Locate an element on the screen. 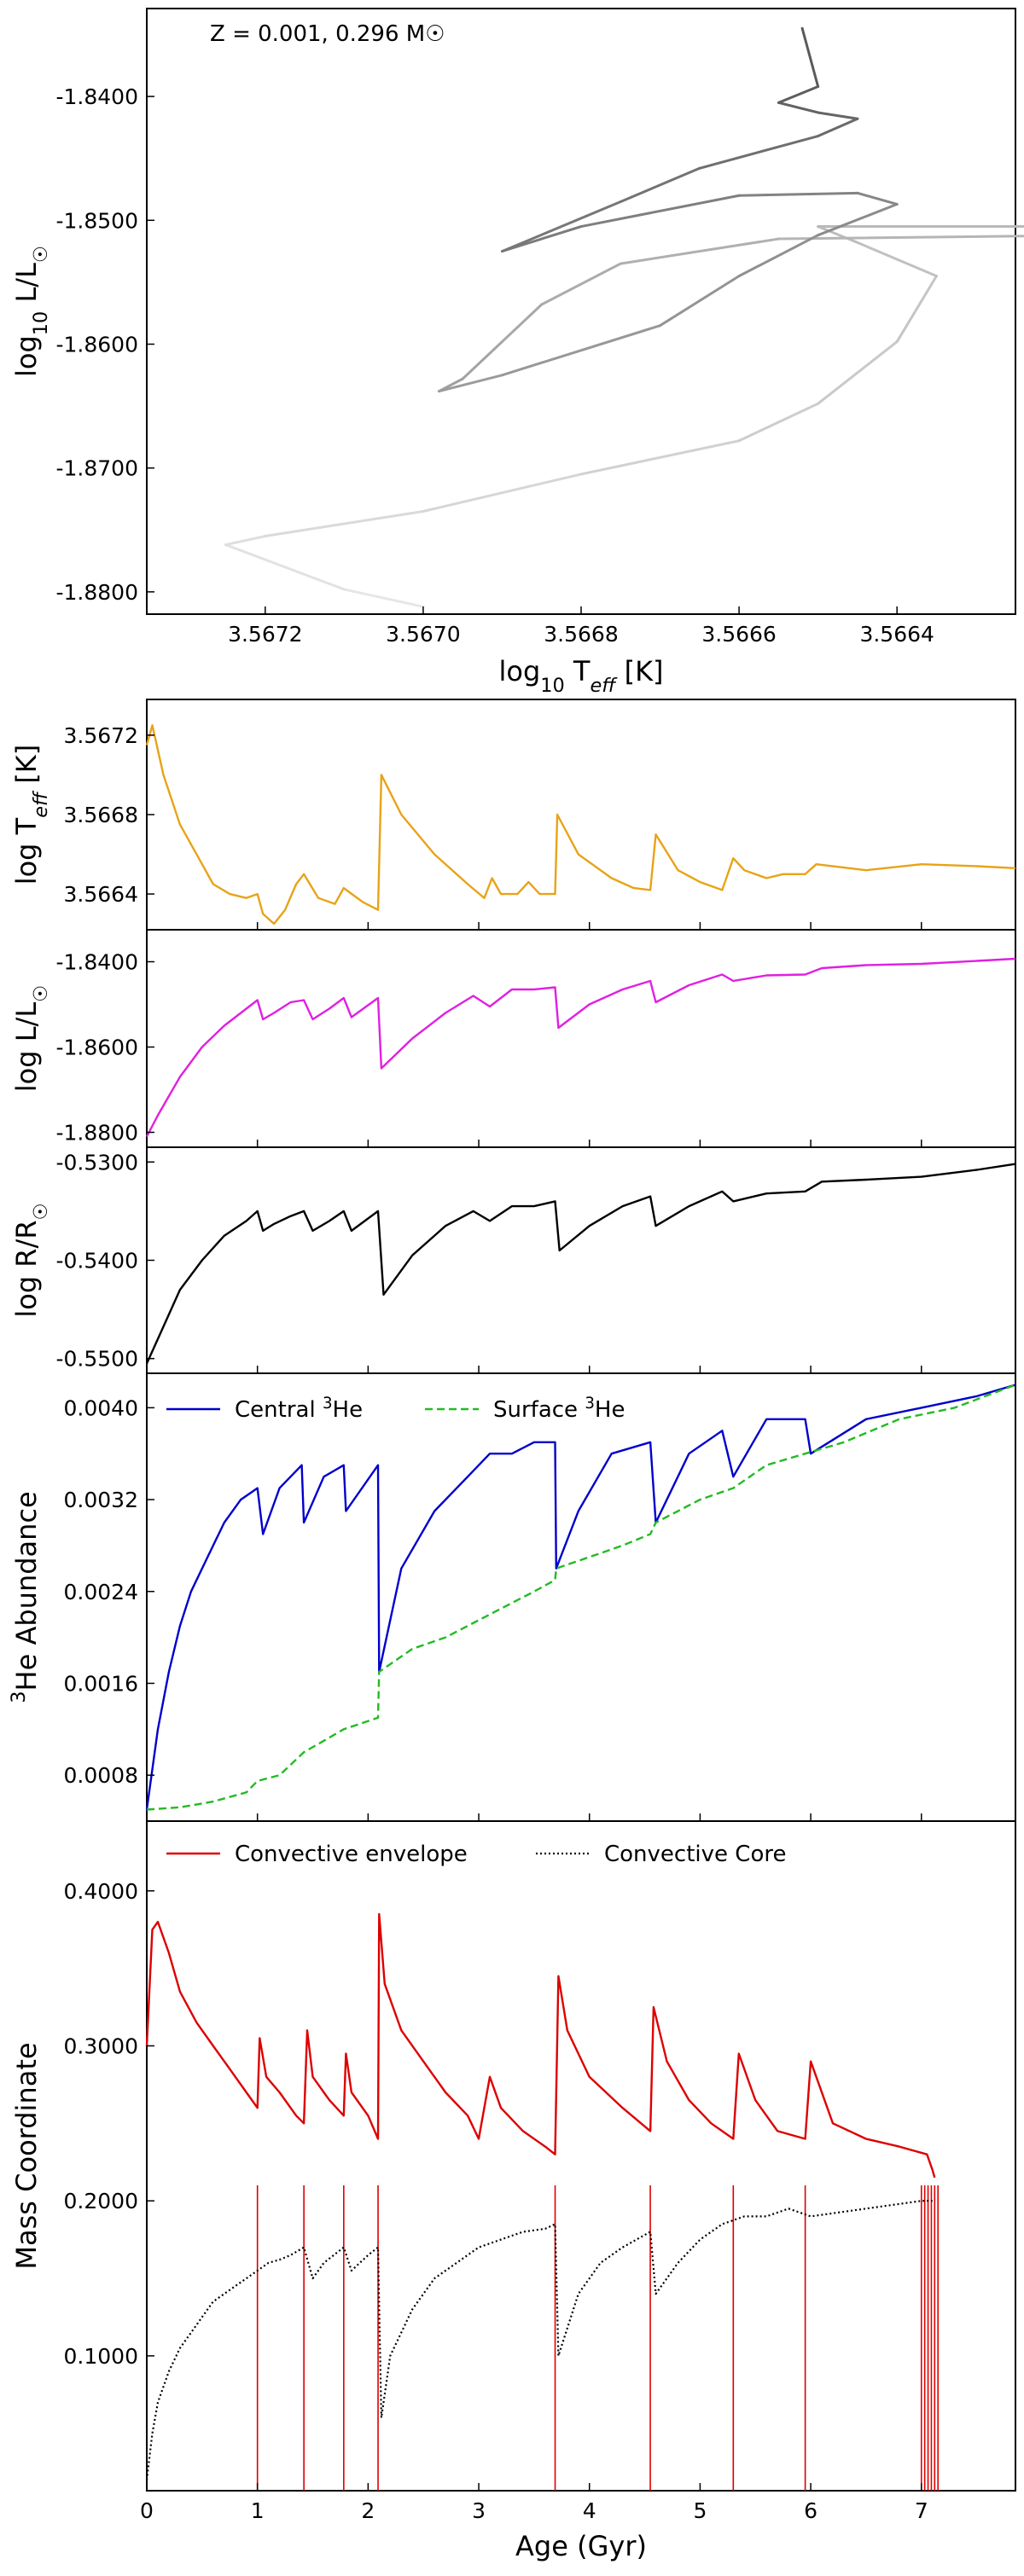 The image size is (1024, 2576). x-tick-label: 0 is located at coordinates (147, 2510).